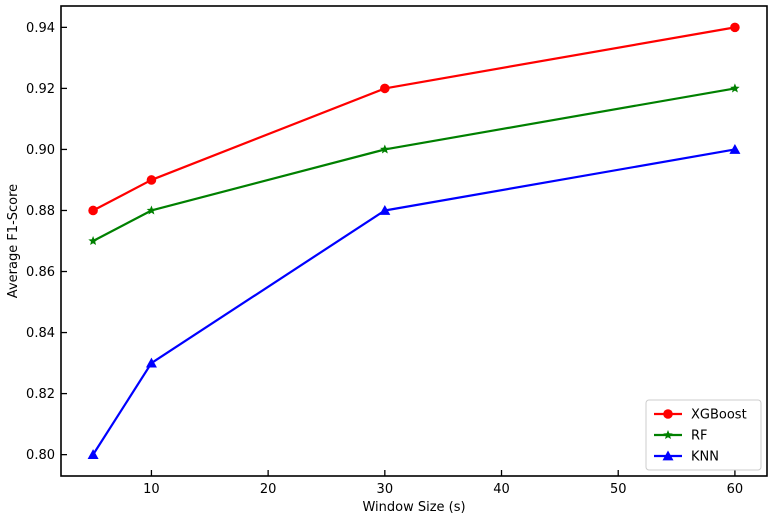 This screenshot has height=517, width=772. Describe the element at coordinates (735, 489) in the screenshot. I see `x-tick-label: 60` at that location.